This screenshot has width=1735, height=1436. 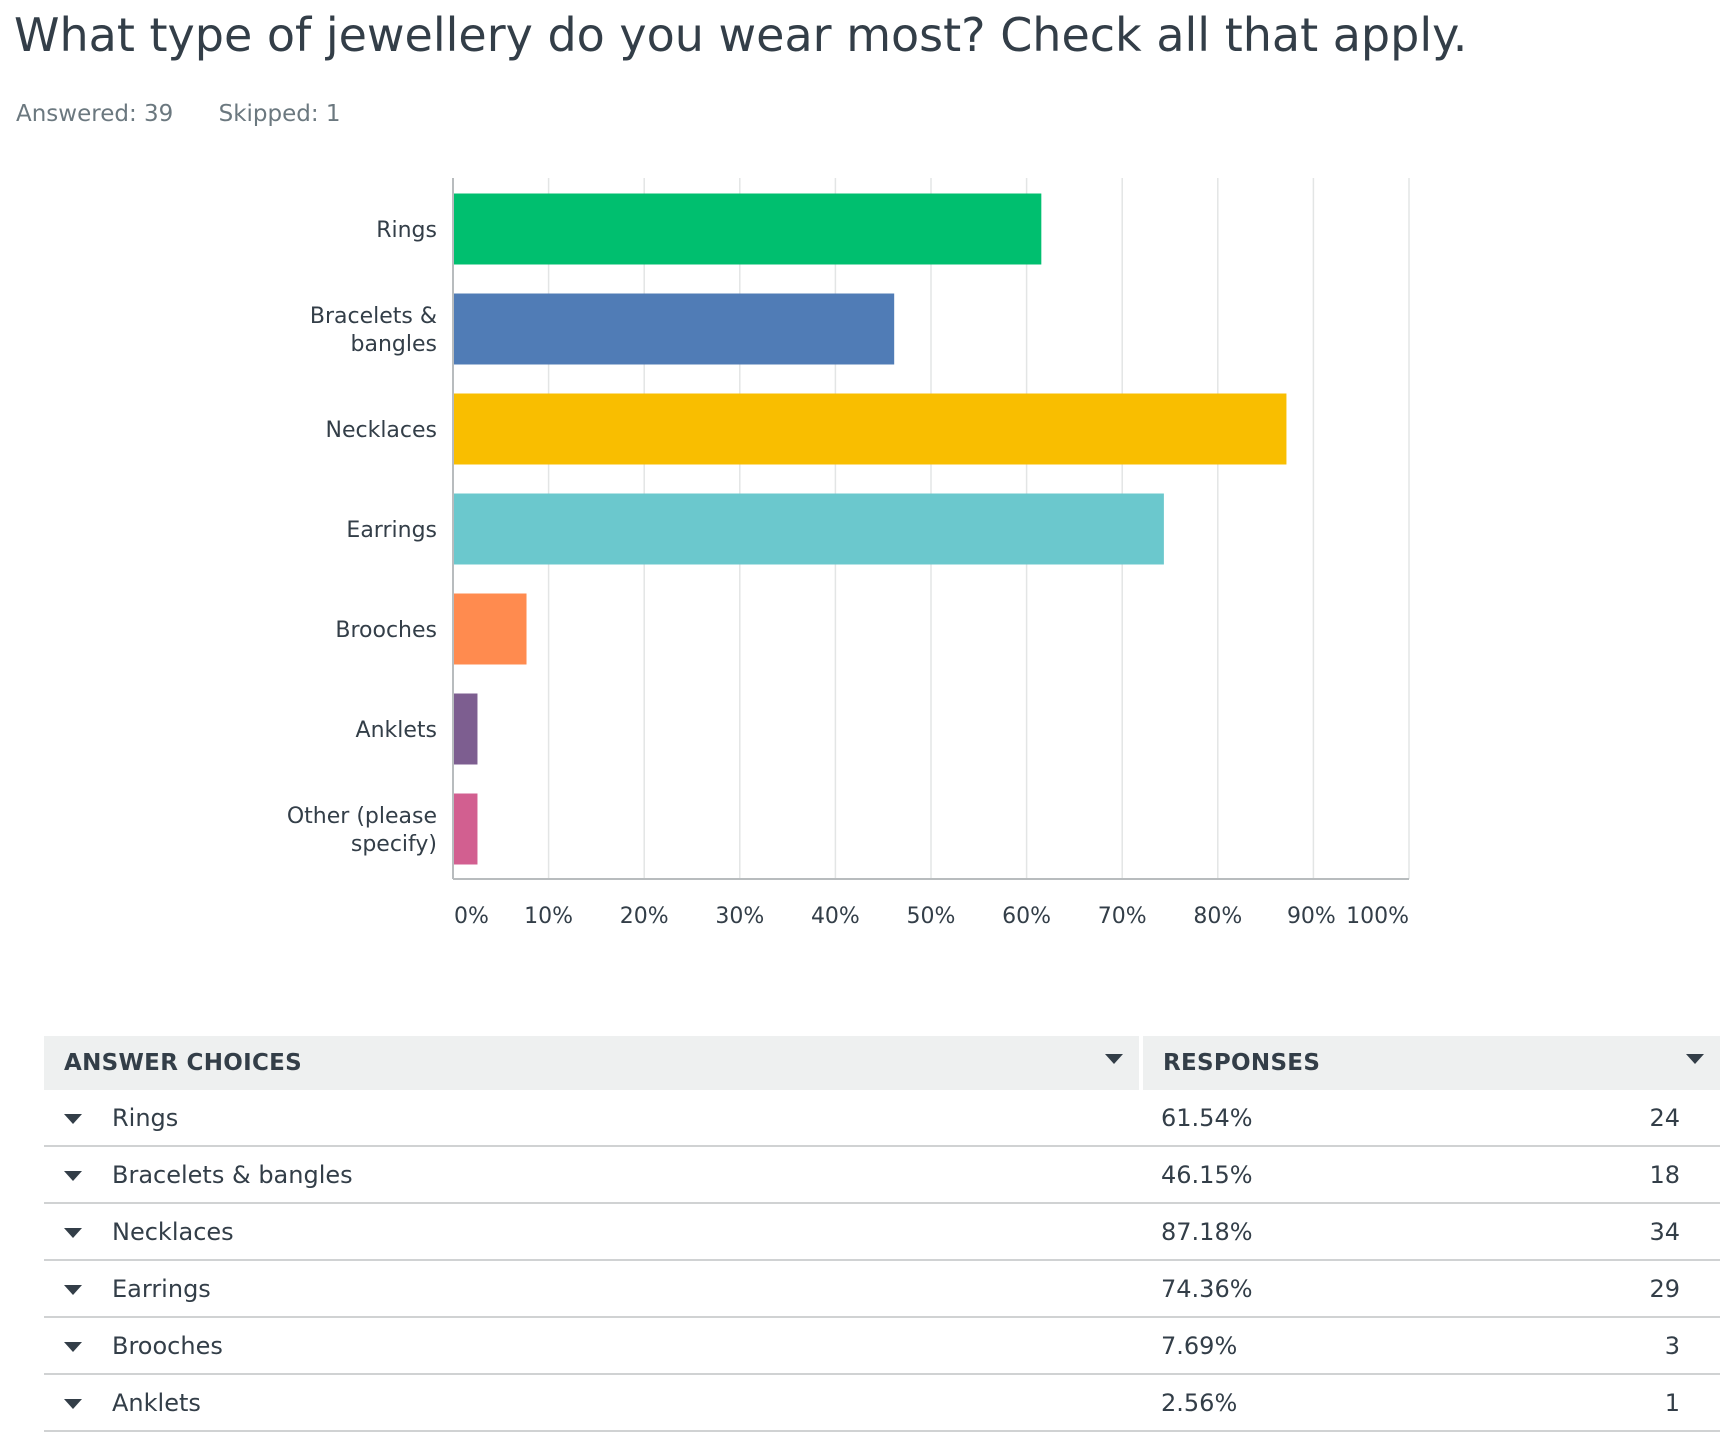 What do you see at coordinates (156, 1402) in the screenshot?
I see `answer-choice-label: Anklets` at bounding box center [156, 1402].